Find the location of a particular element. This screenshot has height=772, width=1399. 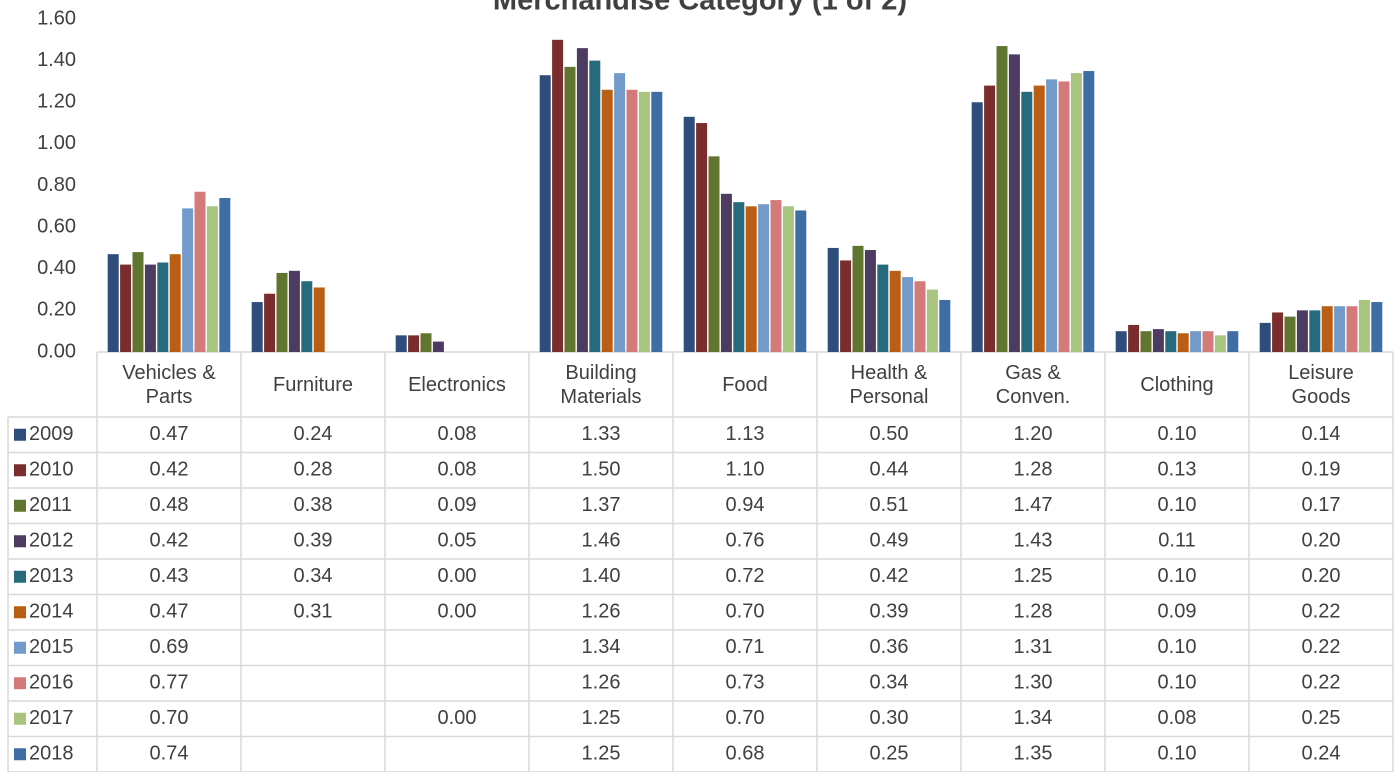

category-label: Building Materials is located at coordinates (601, 384).